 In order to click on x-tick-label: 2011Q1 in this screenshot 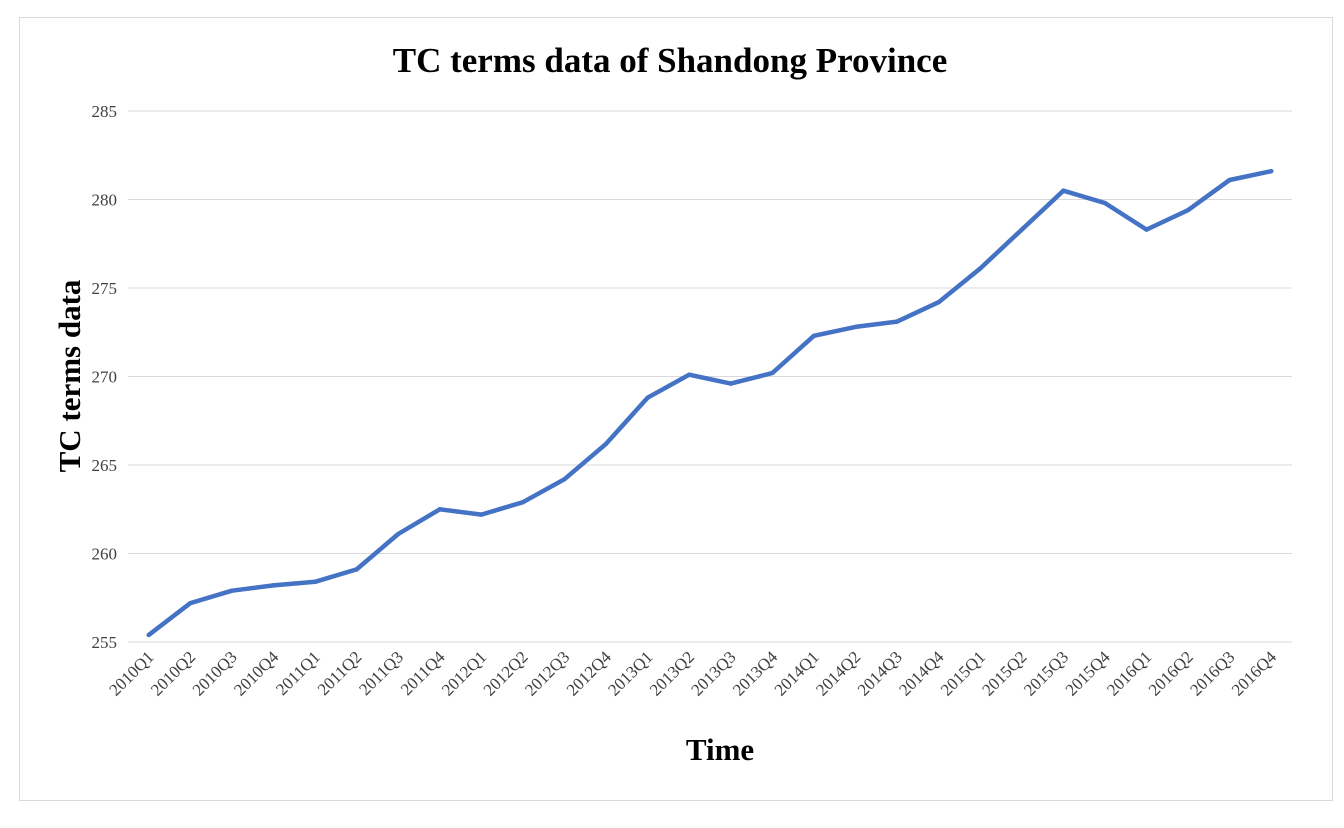, I will do `click(298, 673)`.